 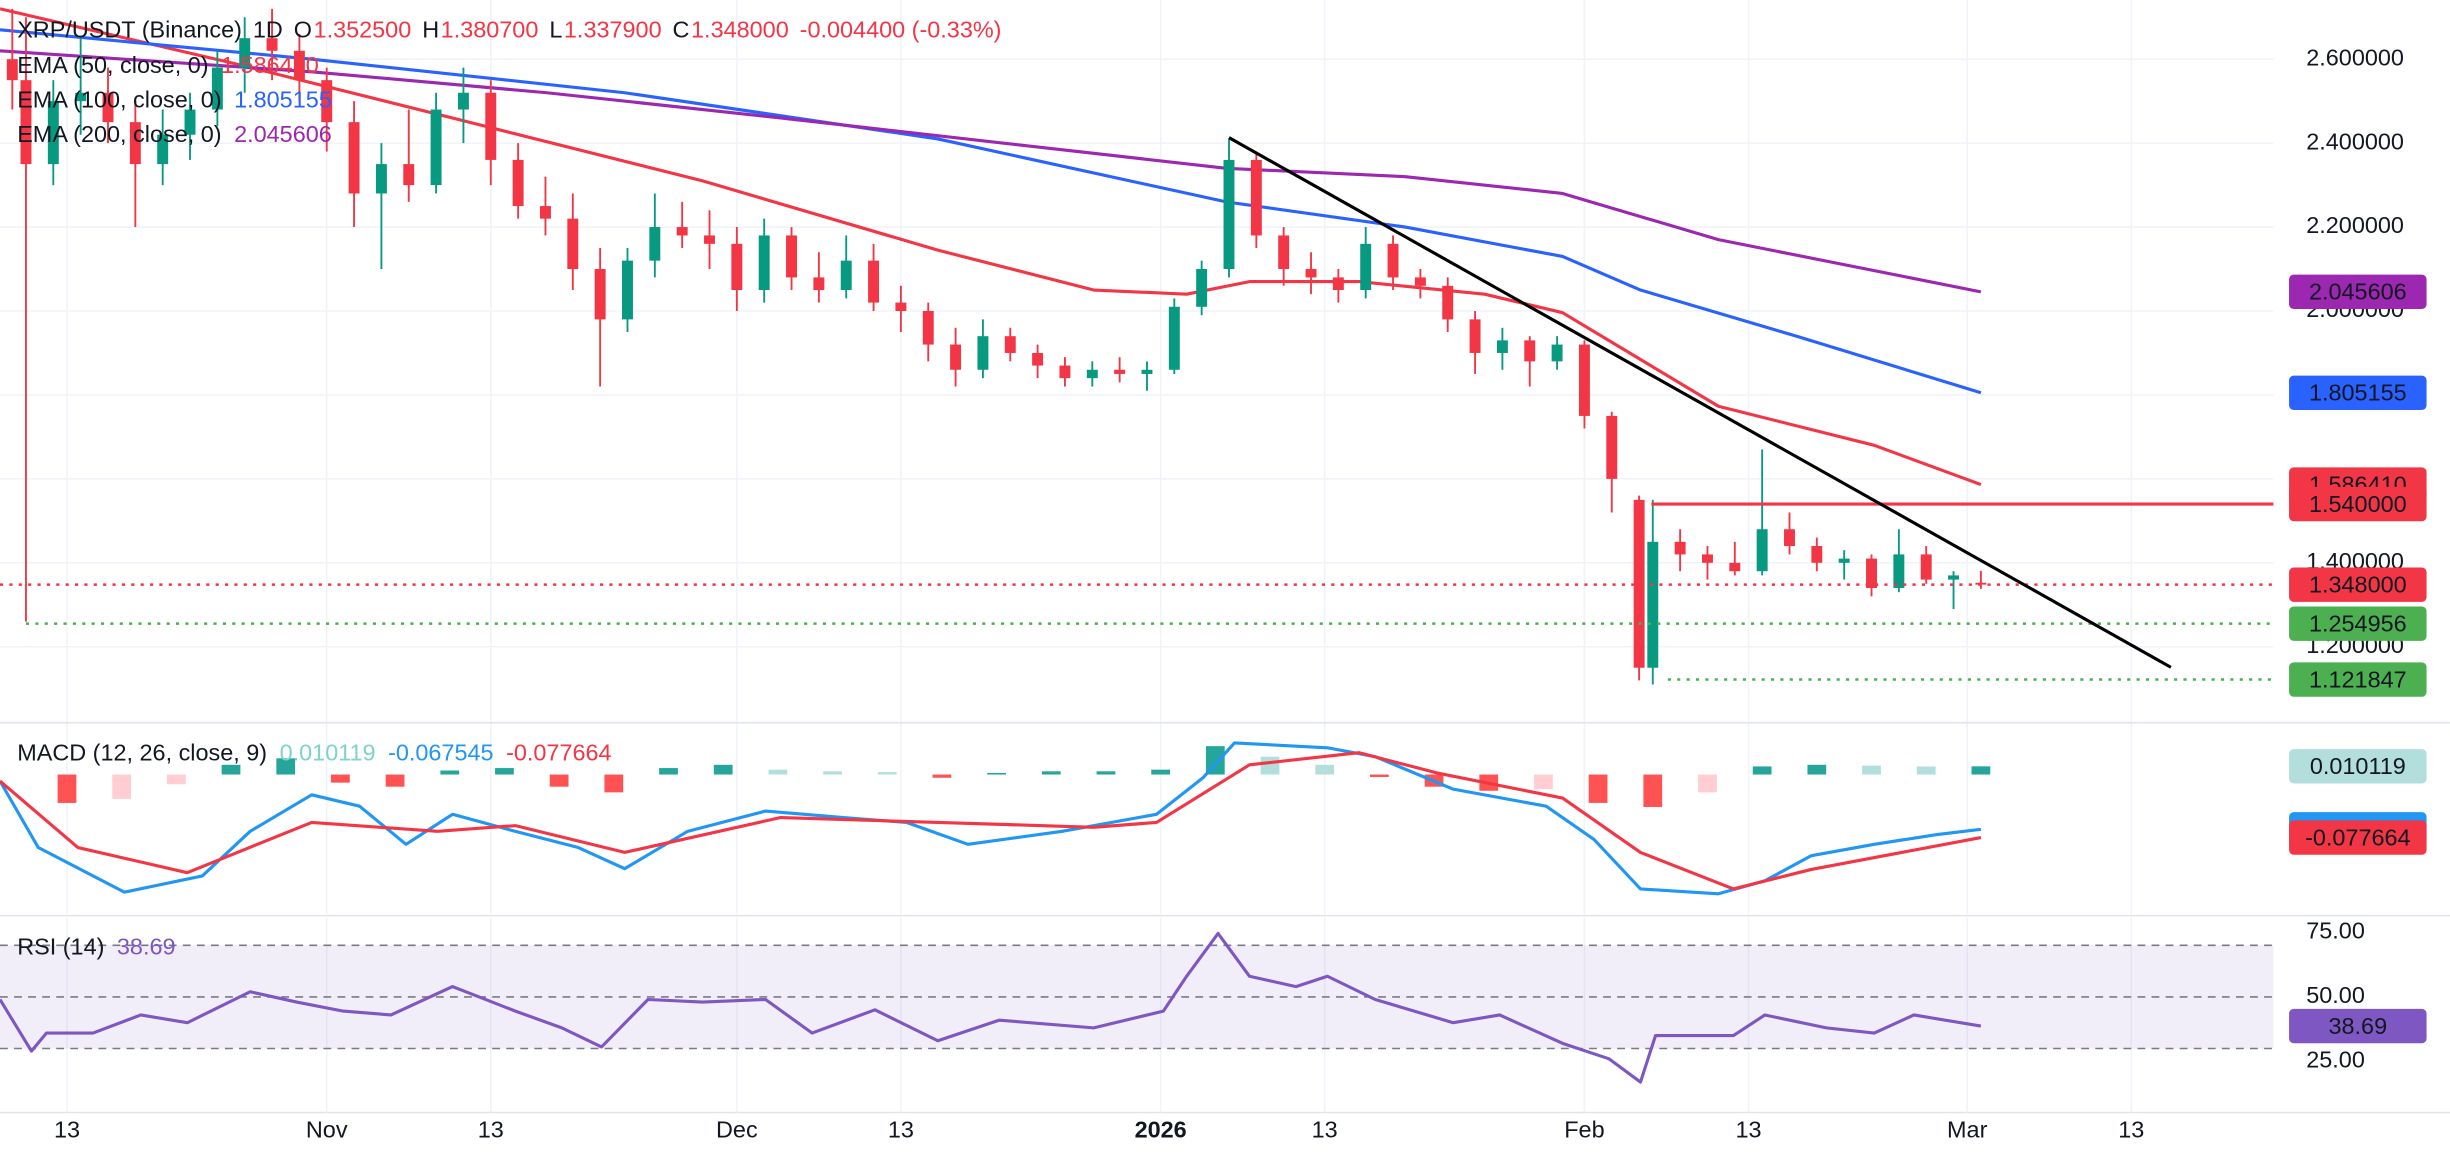 What do you see at coordinates (558, 753) in the screenshot?
I see `legend-text: -0.077664` at bounding box center [558, 753].